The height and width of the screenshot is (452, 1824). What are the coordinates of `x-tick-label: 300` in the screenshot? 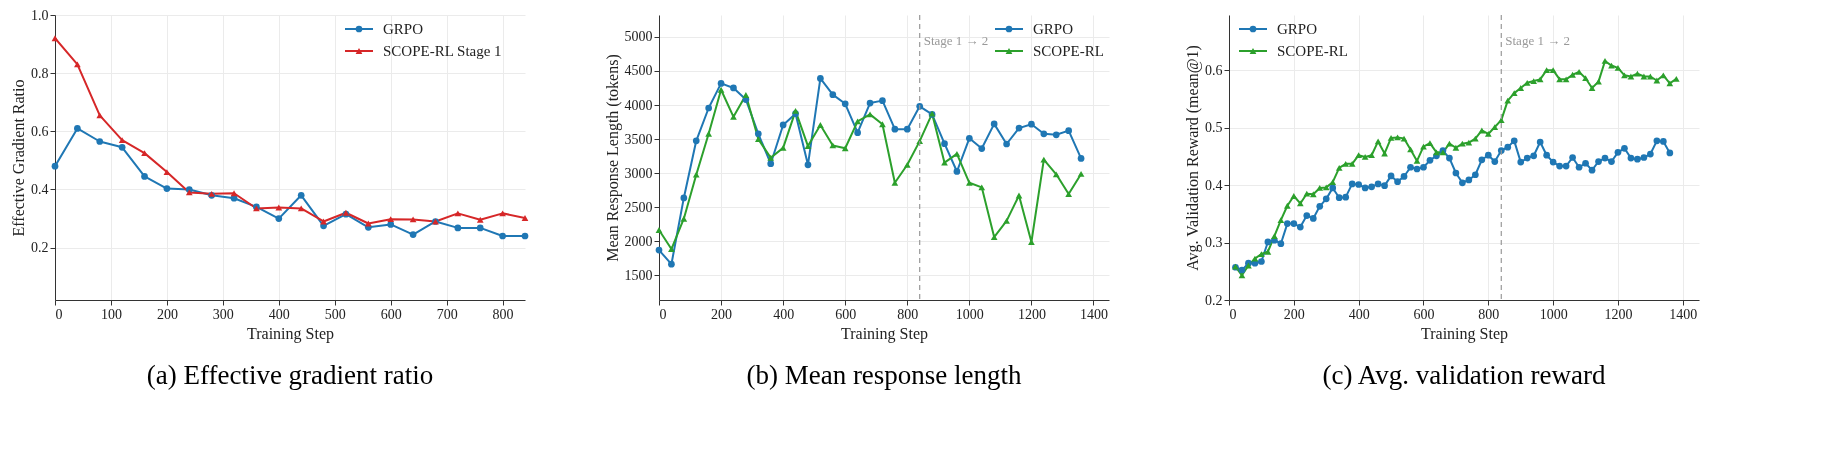 It's located at (223, 314).